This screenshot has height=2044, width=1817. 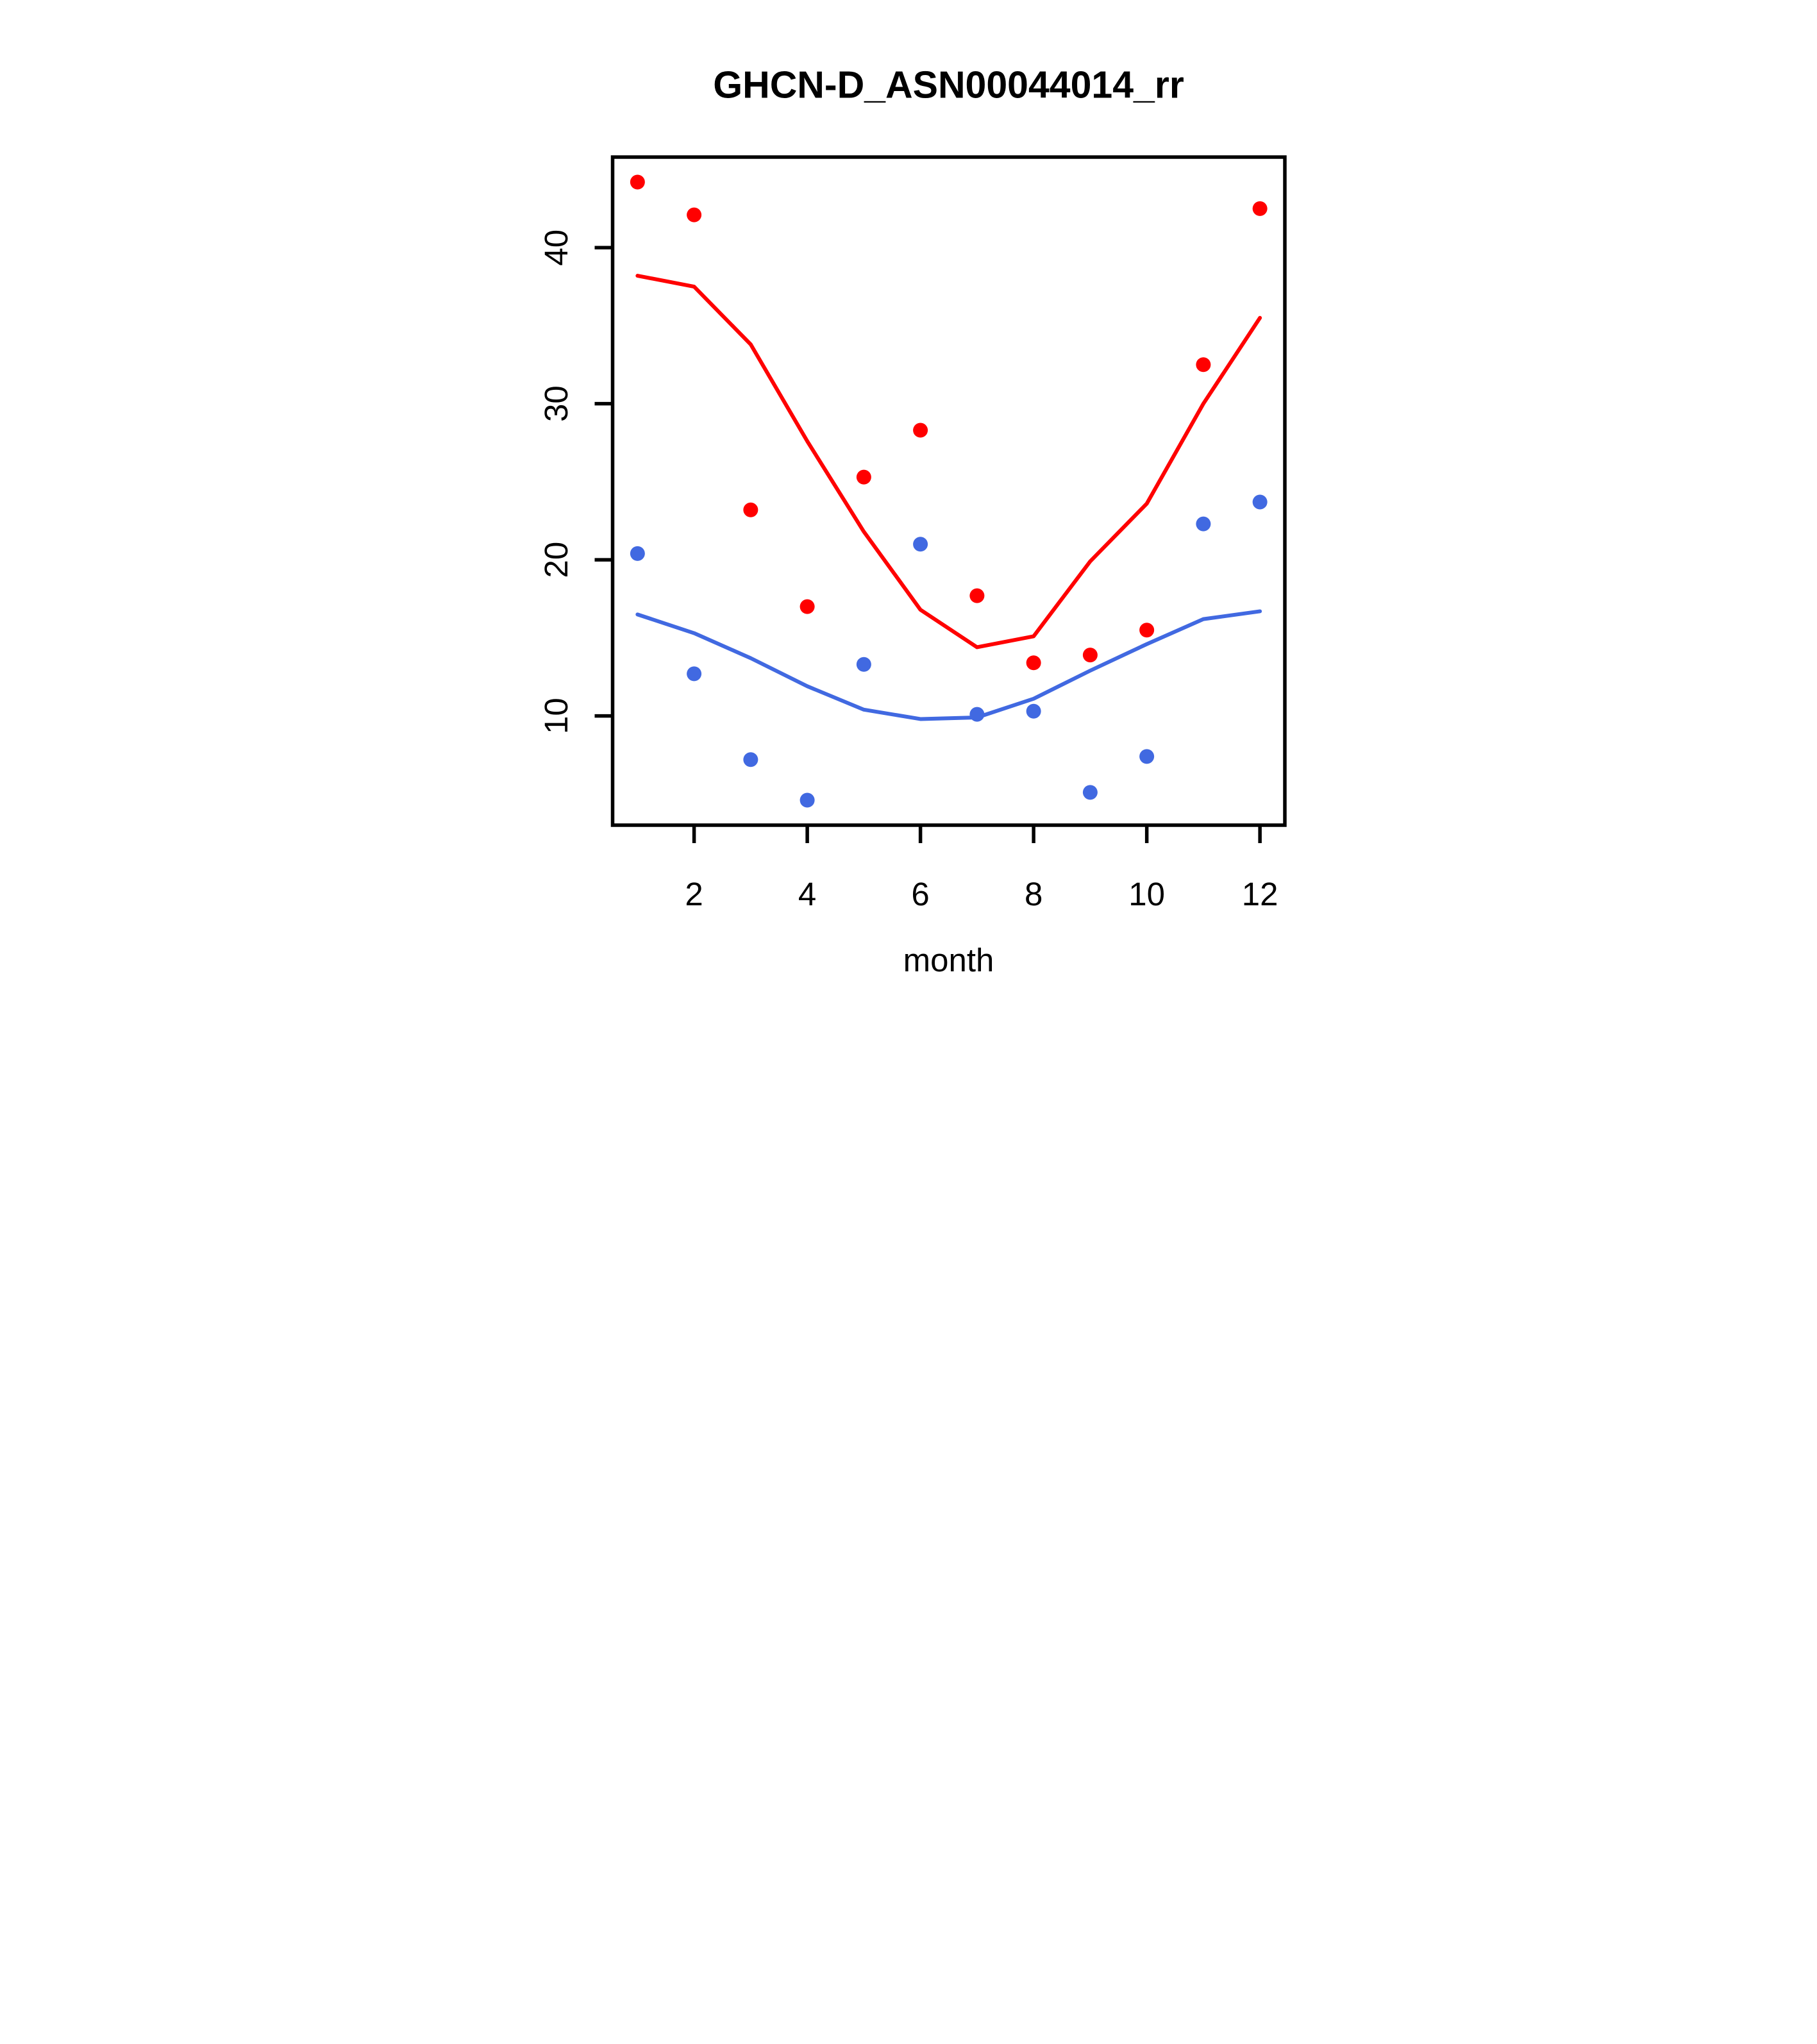 What do you see at coordinates (949, 461) in the screenshot?
I see `red-smooth-line` at bounding box center [949, 461].